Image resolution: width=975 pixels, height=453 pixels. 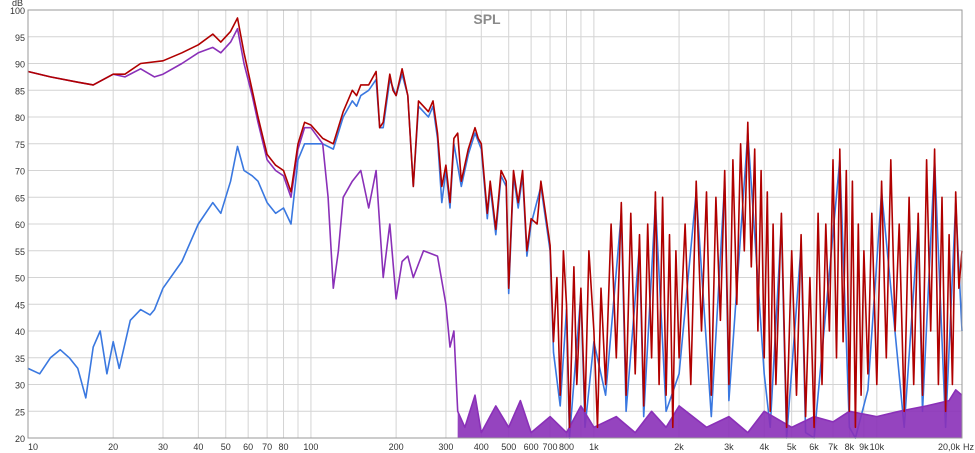 What do you see at coordinates (284, 447) in the screenshot?
I see `x-tick-label: 80` at bounding box center [284, 447].